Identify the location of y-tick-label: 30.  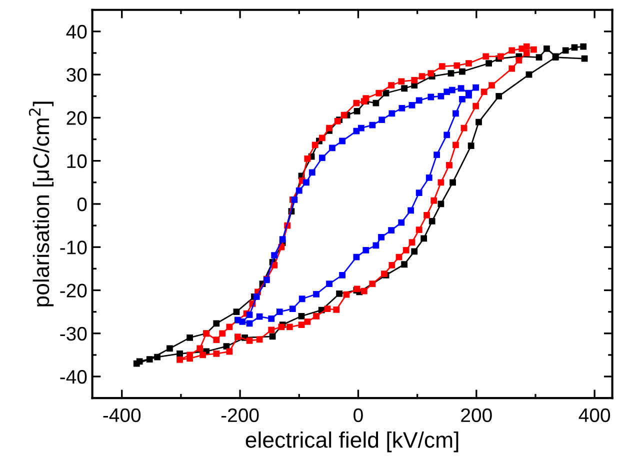
(76, 75).